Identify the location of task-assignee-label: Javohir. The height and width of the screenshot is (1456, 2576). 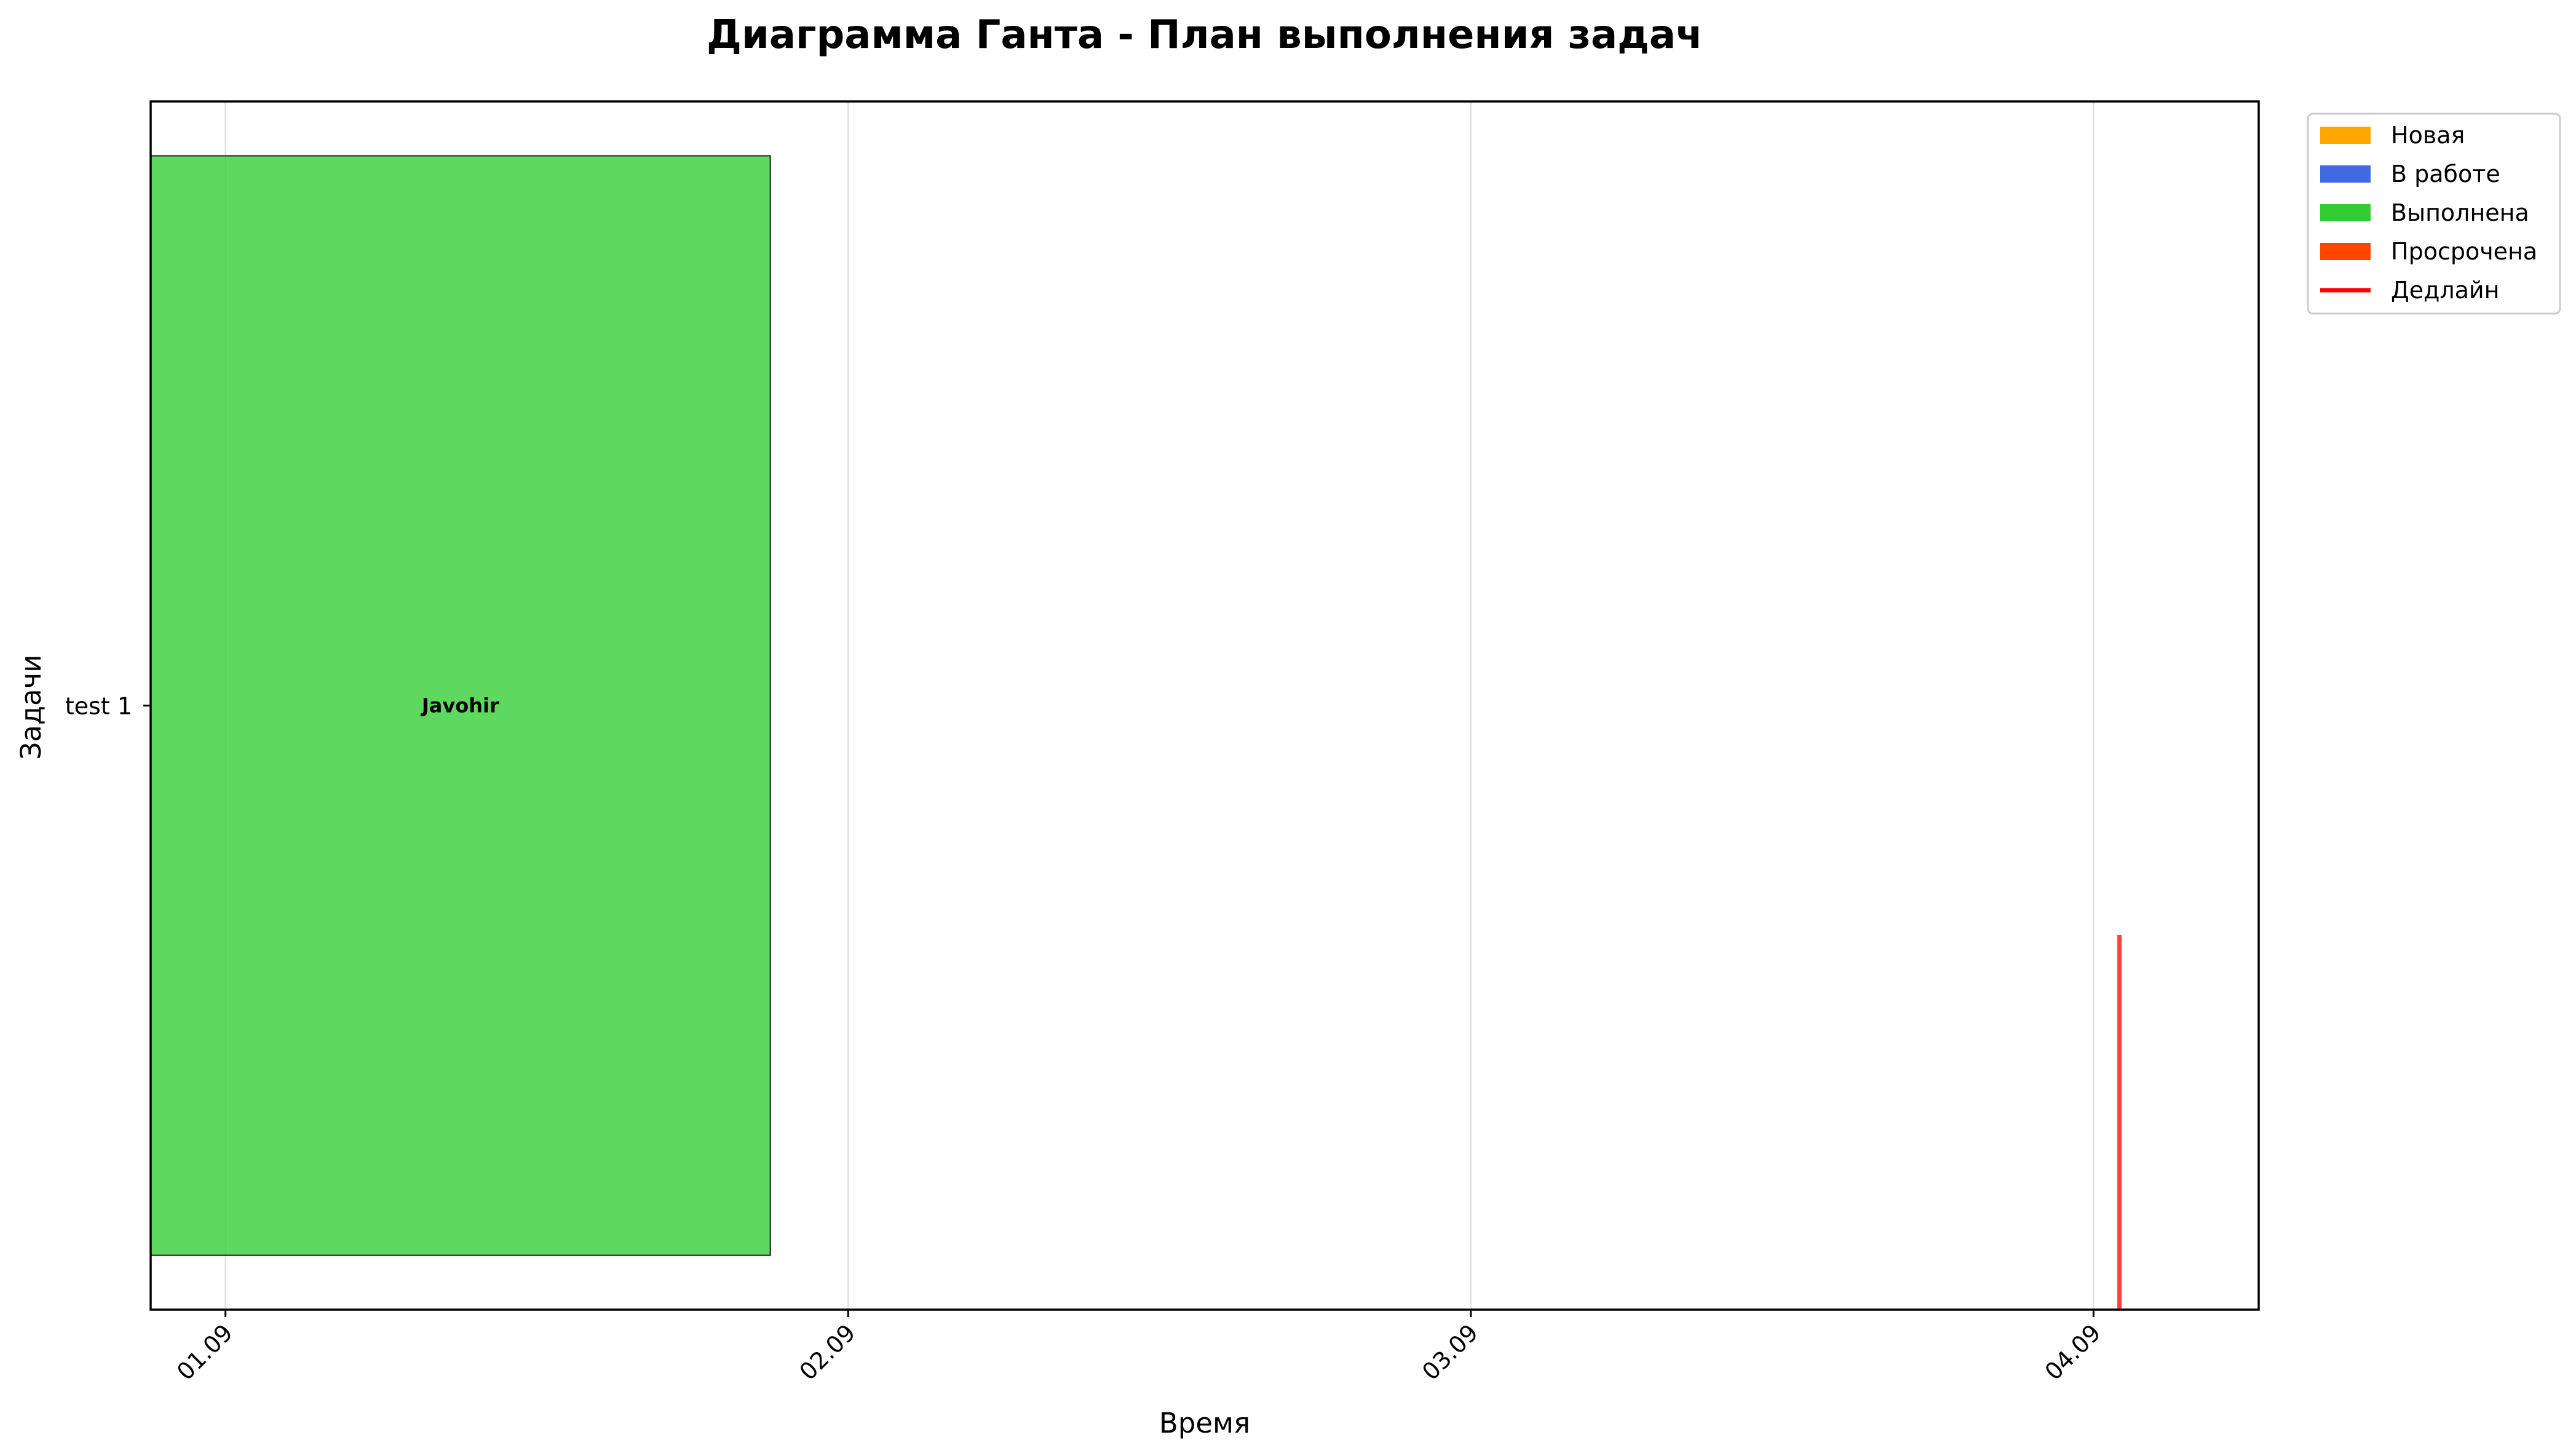
(460, 706).